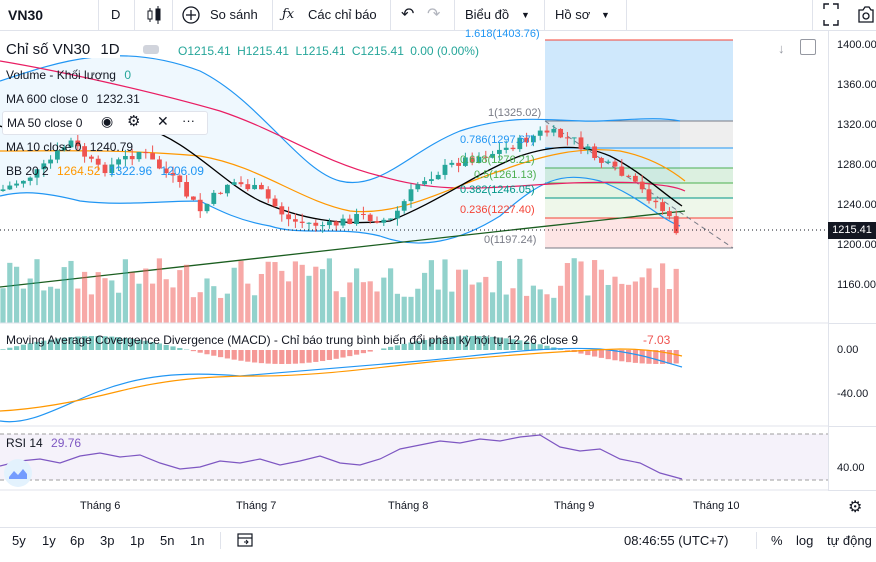 Image resolution: width=876 pixels, height=562 pixels. What do you see at coordinates (163, 121) in the screenshot?
I see `close-icon: ✕` at bounding box center [163, 121].